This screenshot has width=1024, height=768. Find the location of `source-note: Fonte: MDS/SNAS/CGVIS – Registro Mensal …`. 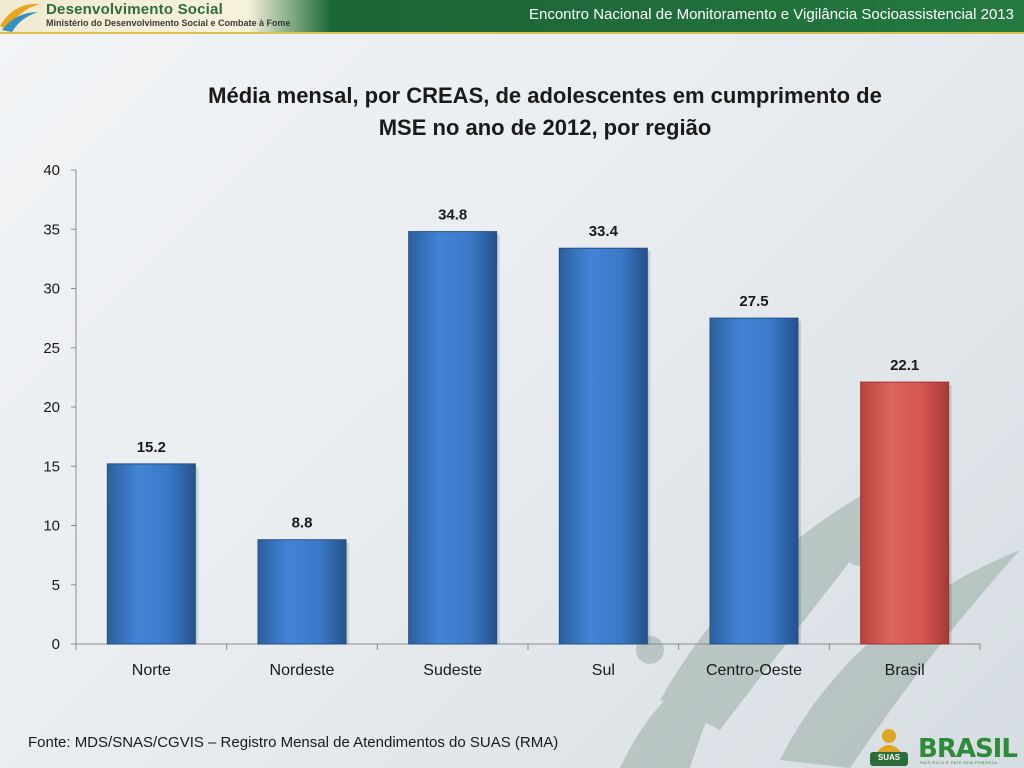

source-note: Fonte: MDS/SNAS/CGVIS – Registro Mensal … is located at coordinates (293, 742).